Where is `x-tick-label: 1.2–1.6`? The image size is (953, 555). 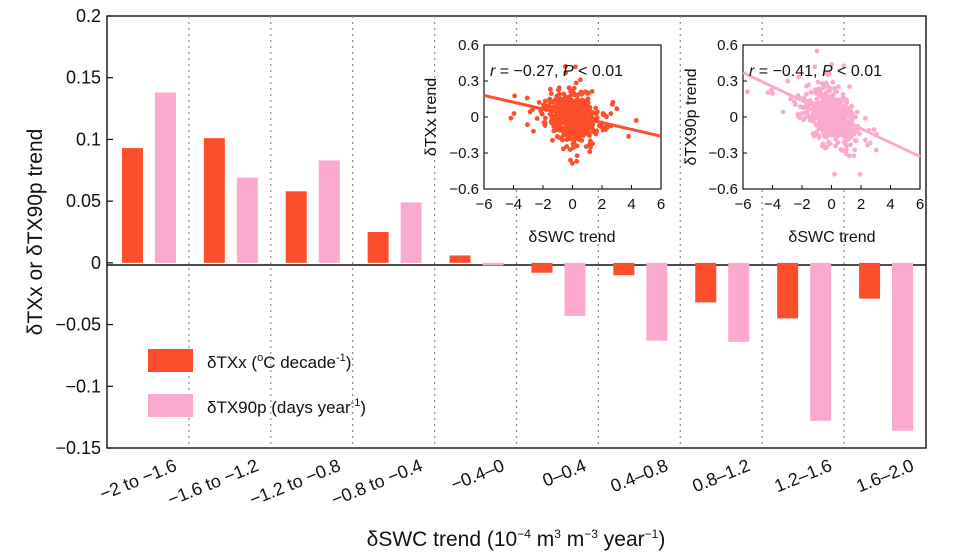
x-tick-label: 1.2–1.6 is located at coordinates (802, 475).